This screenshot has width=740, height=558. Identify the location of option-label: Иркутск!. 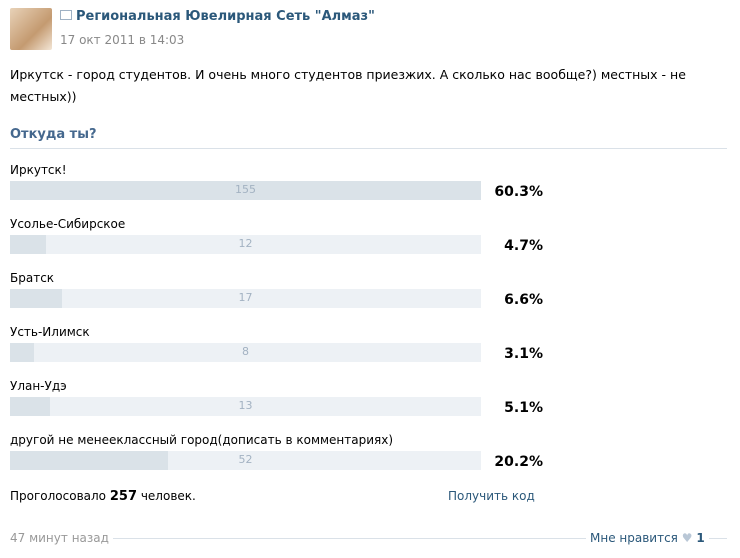
(38, 170).